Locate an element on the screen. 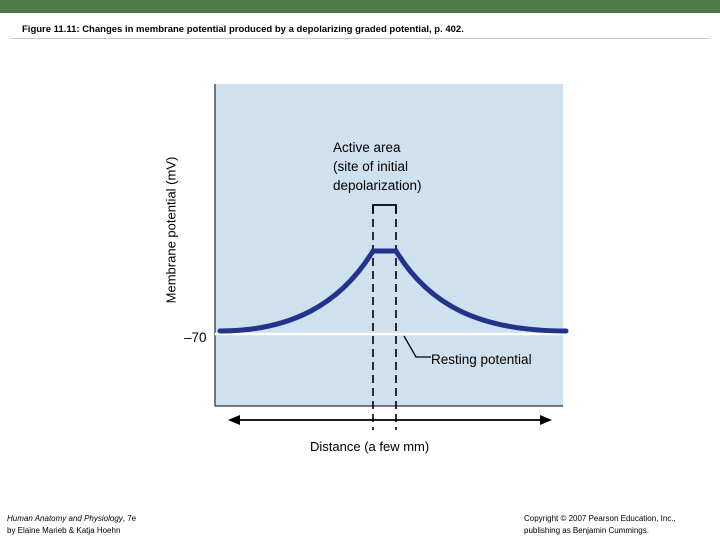  active-area-label-line: depolarization) is located at coordinates (377, 185).